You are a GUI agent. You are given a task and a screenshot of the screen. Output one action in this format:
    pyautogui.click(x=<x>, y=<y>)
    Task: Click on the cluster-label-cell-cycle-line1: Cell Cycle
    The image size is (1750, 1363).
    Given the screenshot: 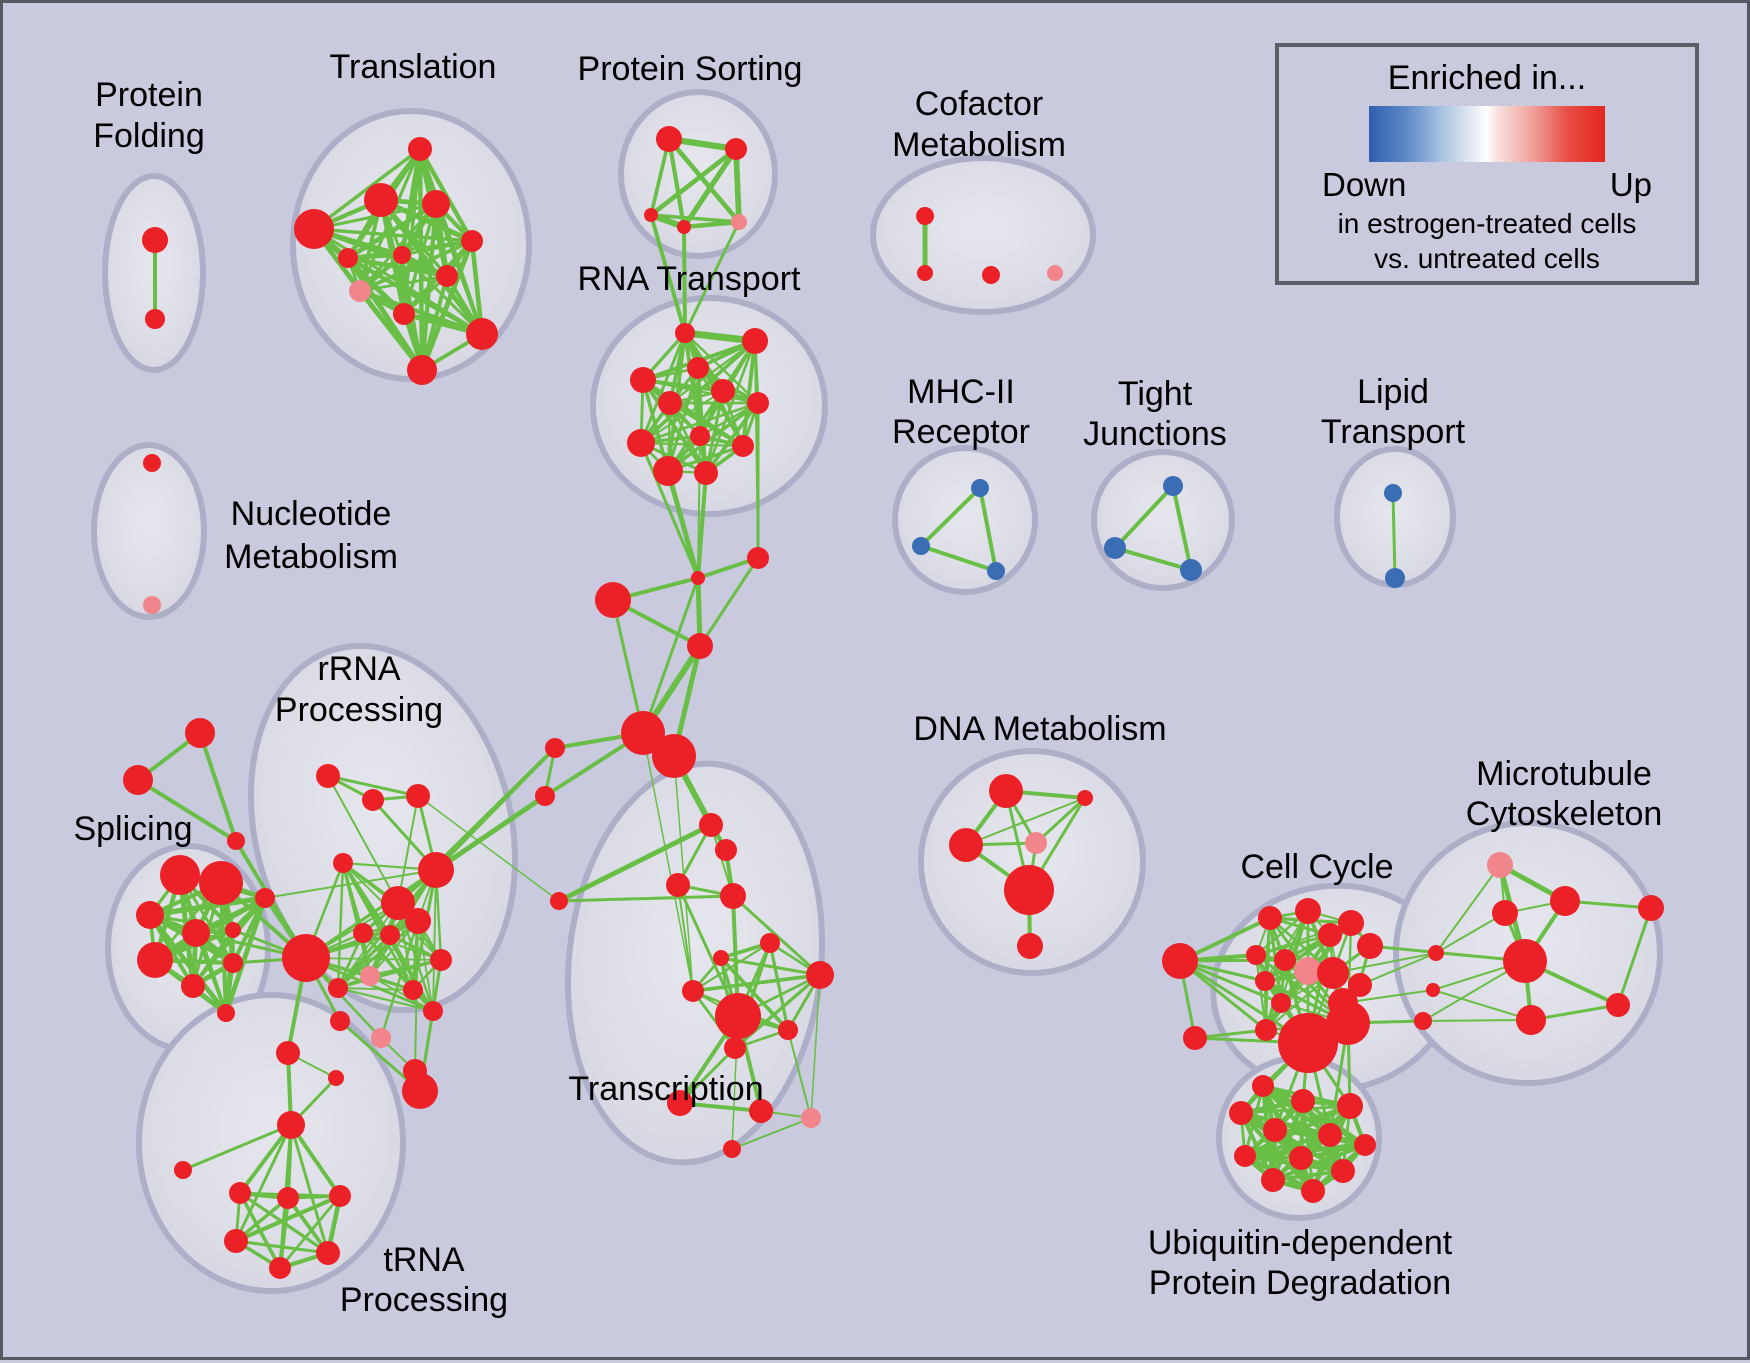 What is the action you would take?
    pyautogui.click(x=1316, y=867)
    